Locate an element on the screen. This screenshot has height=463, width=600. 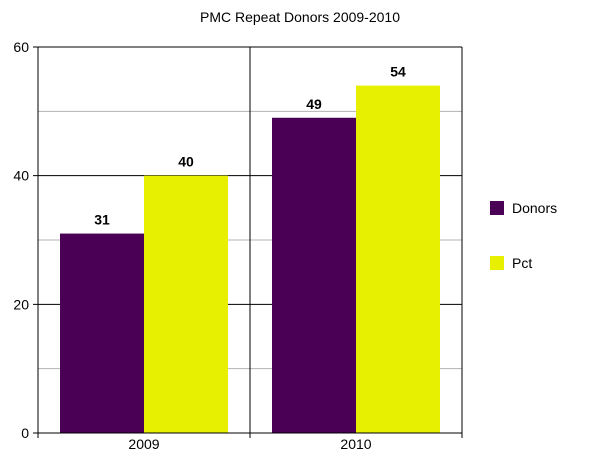
y-tick-label: 20 is located at coordinates (21, 304).